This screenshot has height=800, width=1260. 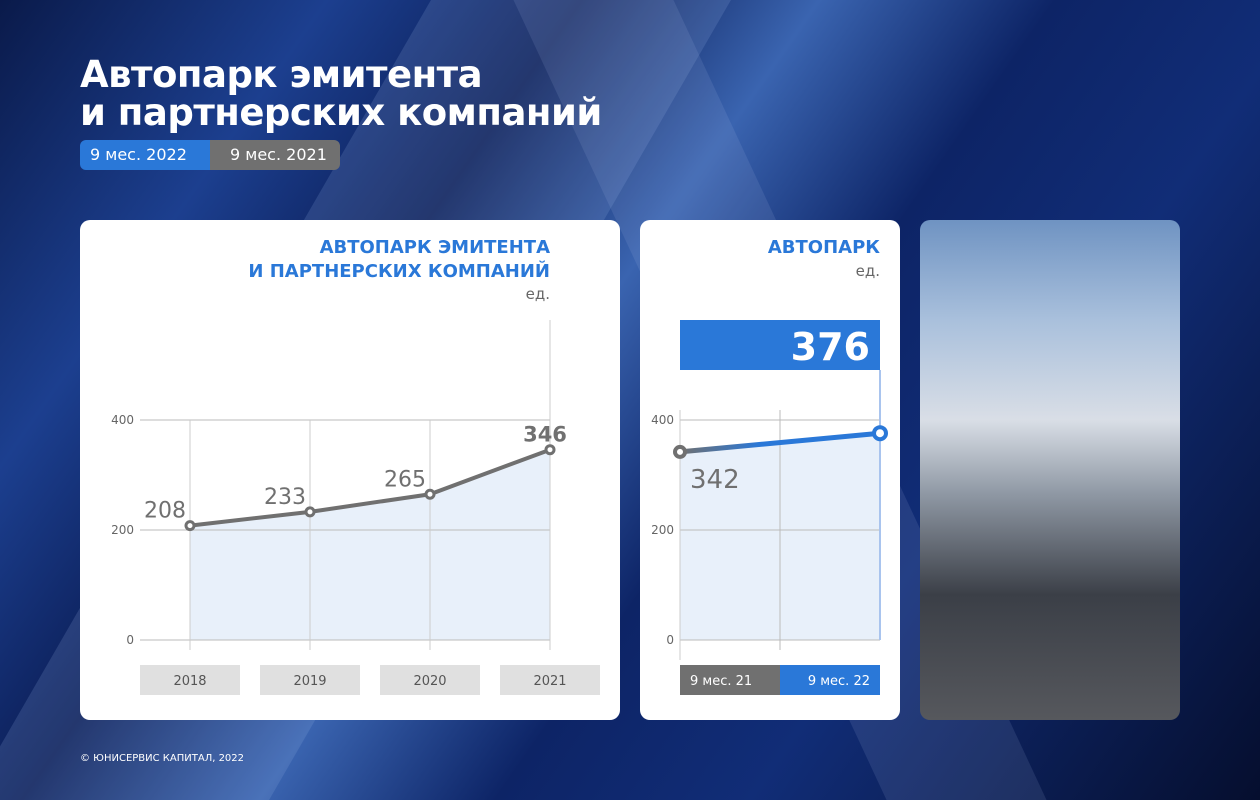 What do you see at coordinates (715, 480) in the screenshot?
I see `data-label: 342` at bounding box center [715, 480].